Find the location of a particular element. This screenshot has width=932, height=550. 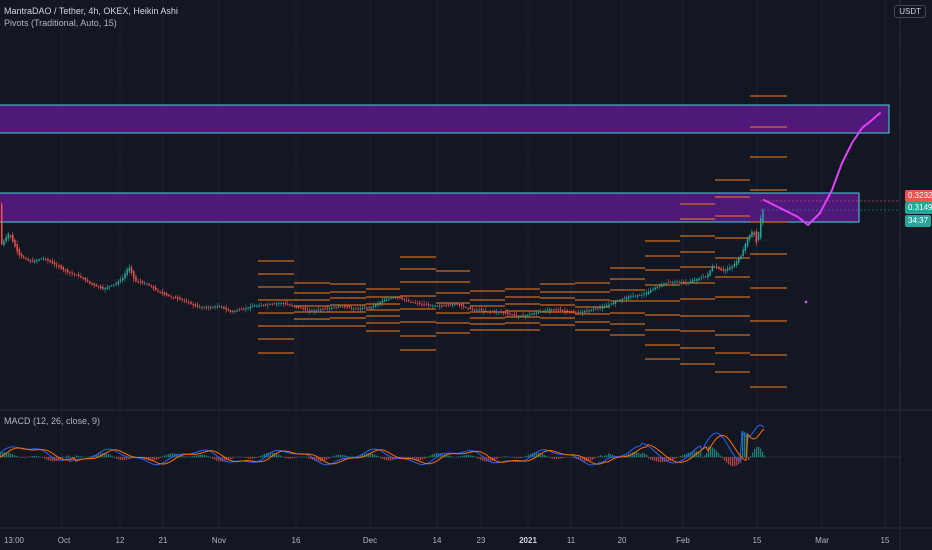

macd-legend: MACD (12, 26, close, 9) is located at coordinates (52, 421).